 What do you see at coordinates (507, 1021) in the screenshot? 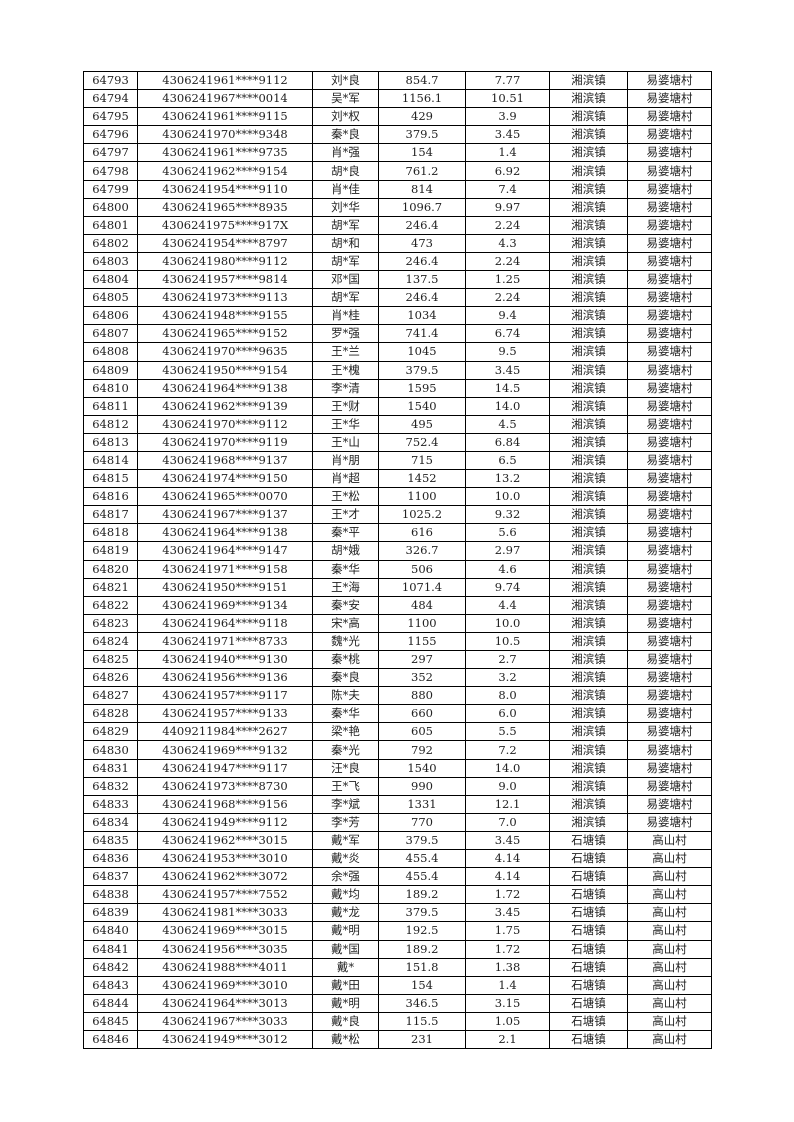
I see `cell-area: 1.05` at bounding box center [507, 1021].